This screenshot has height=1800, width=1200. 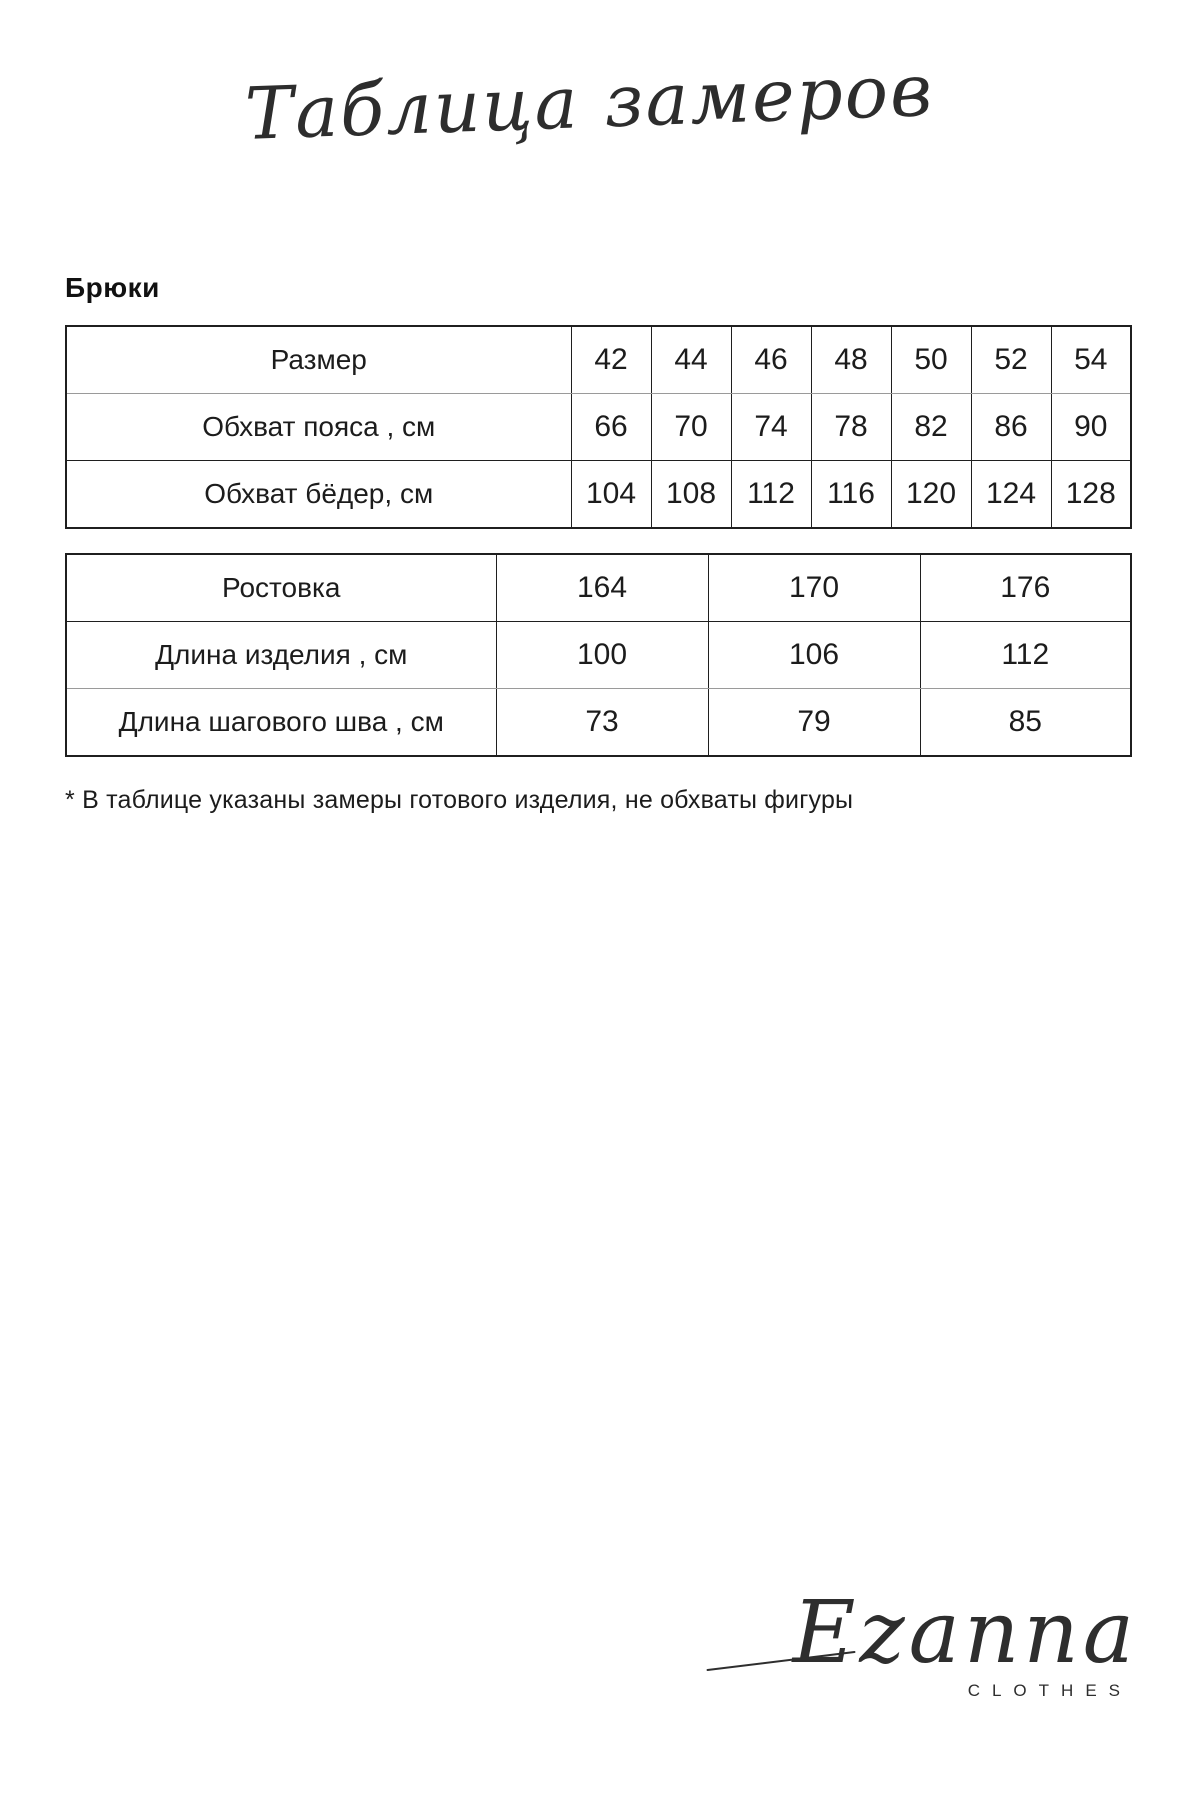 I want to click on row-label: Ростовка, so click(x=281, y=587).